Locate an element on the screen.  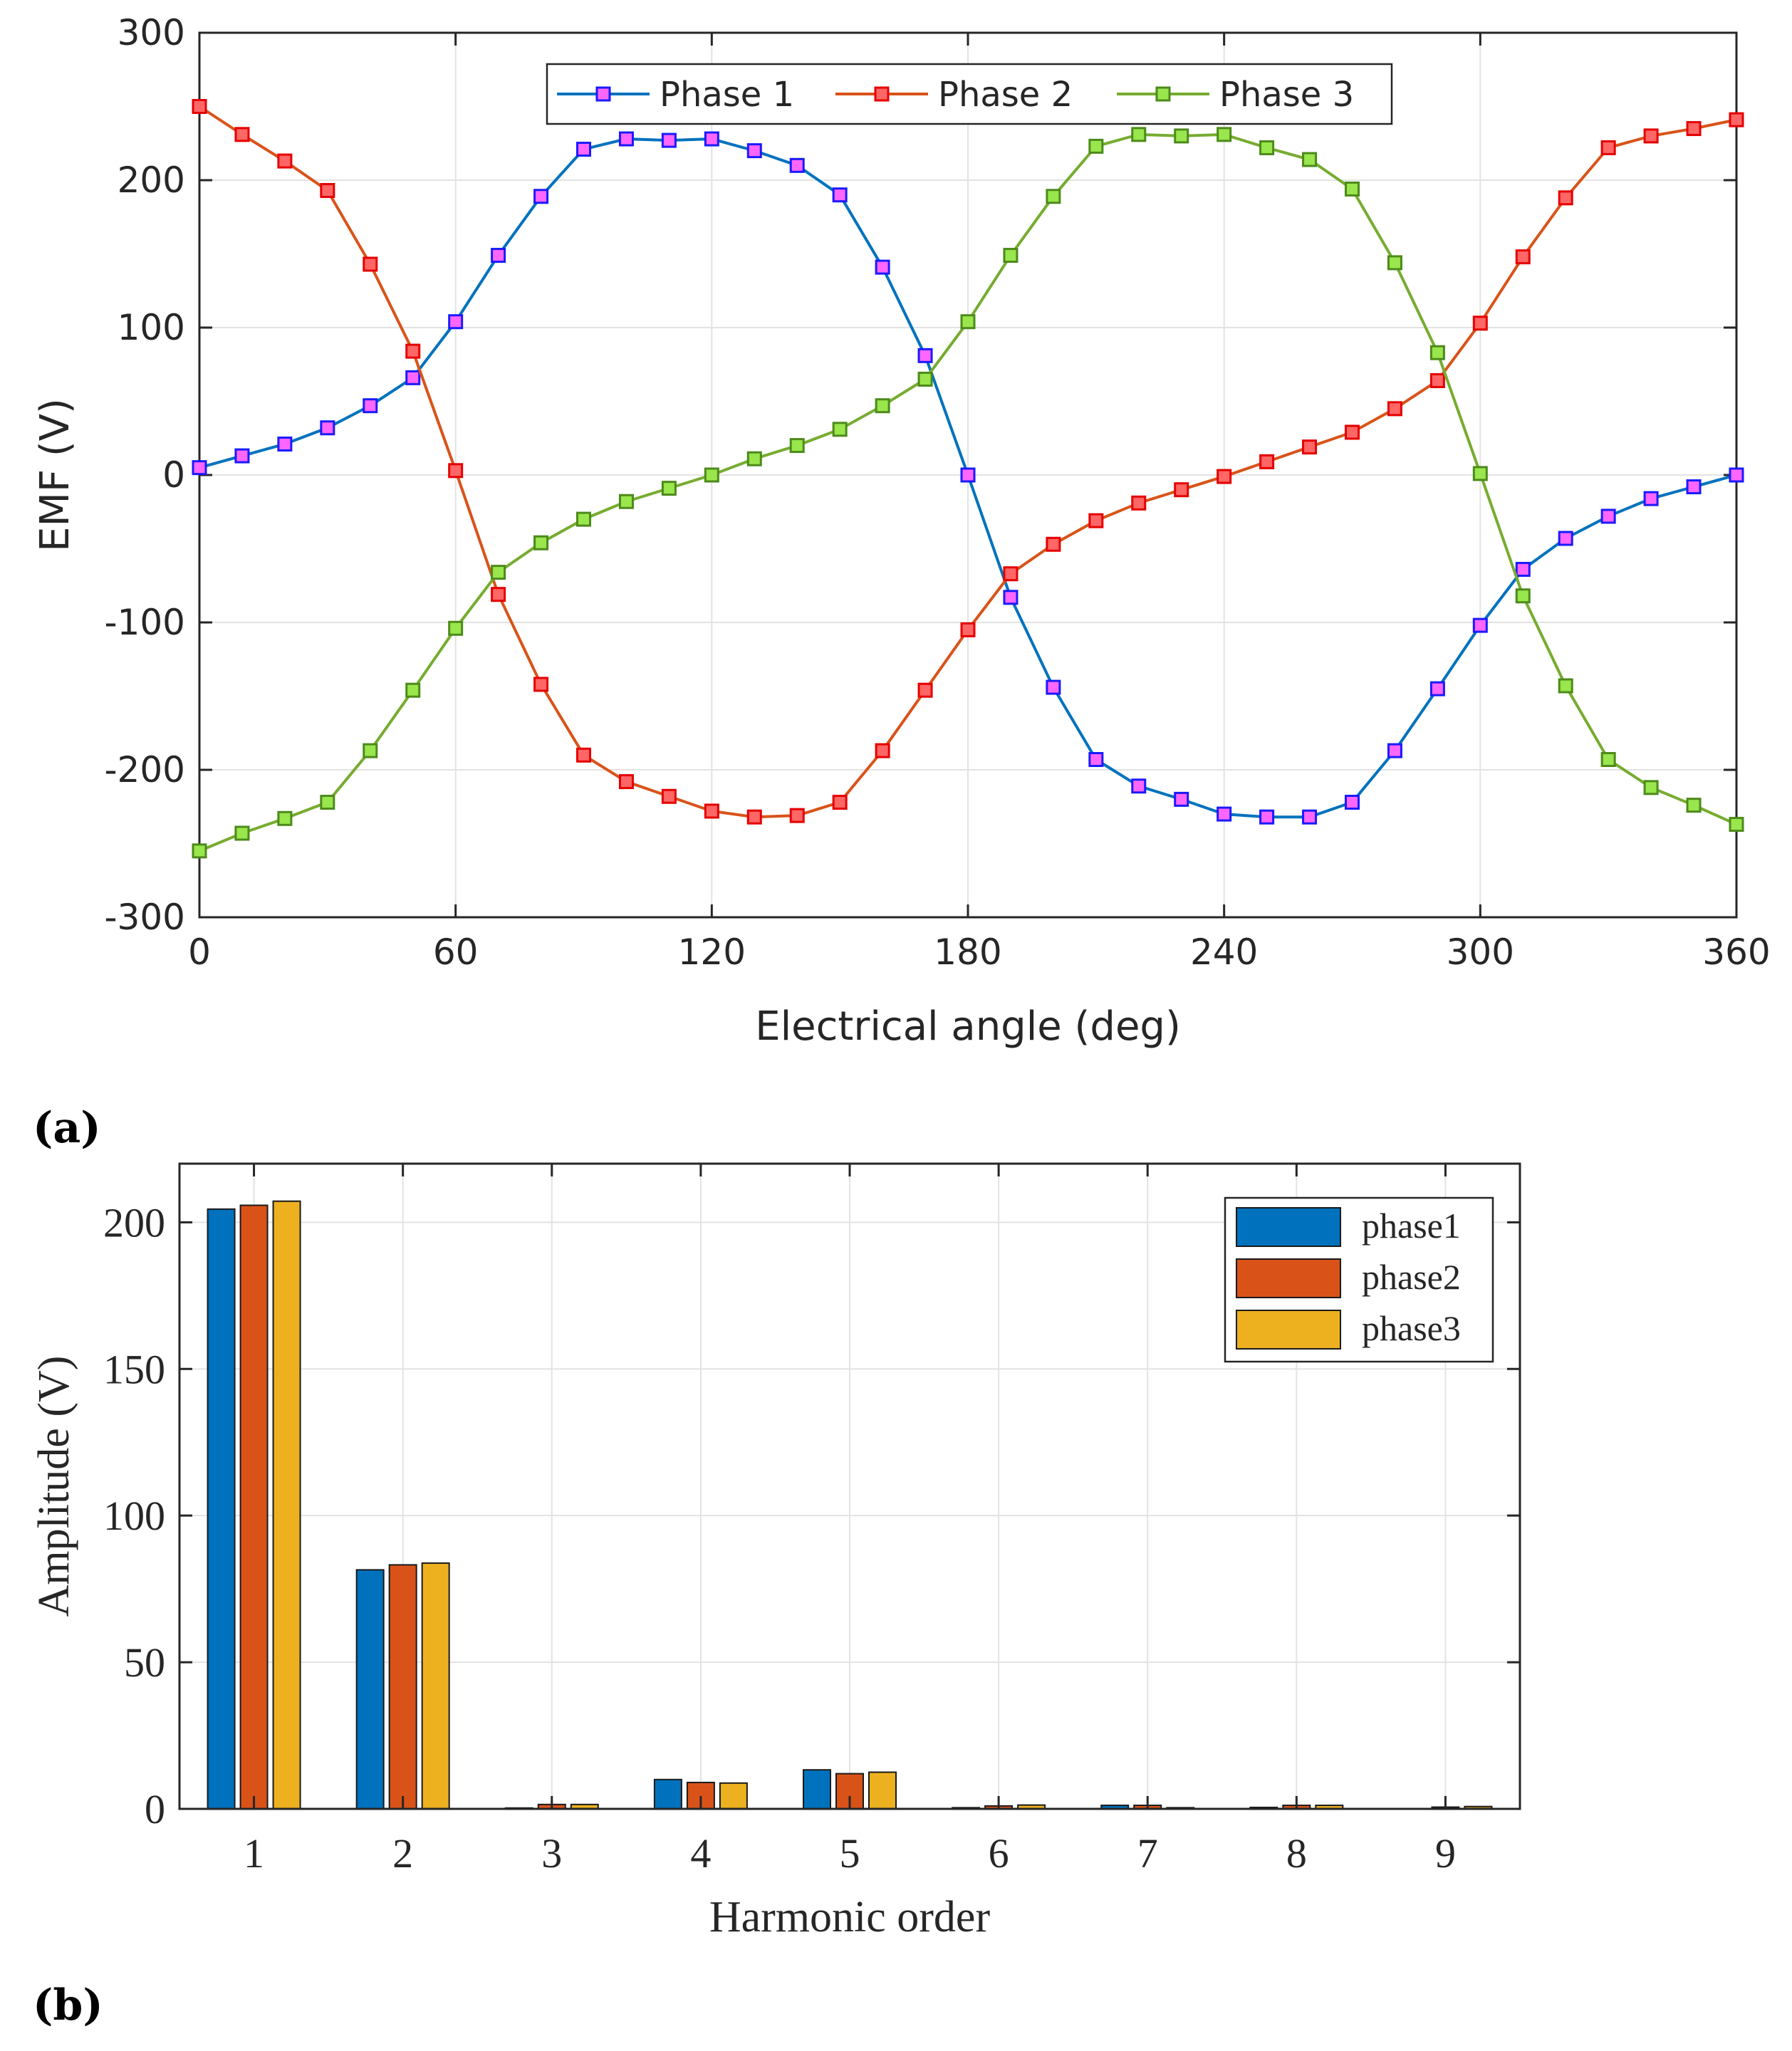
x-tick-label: 0 is located at coordinates (199, 952).